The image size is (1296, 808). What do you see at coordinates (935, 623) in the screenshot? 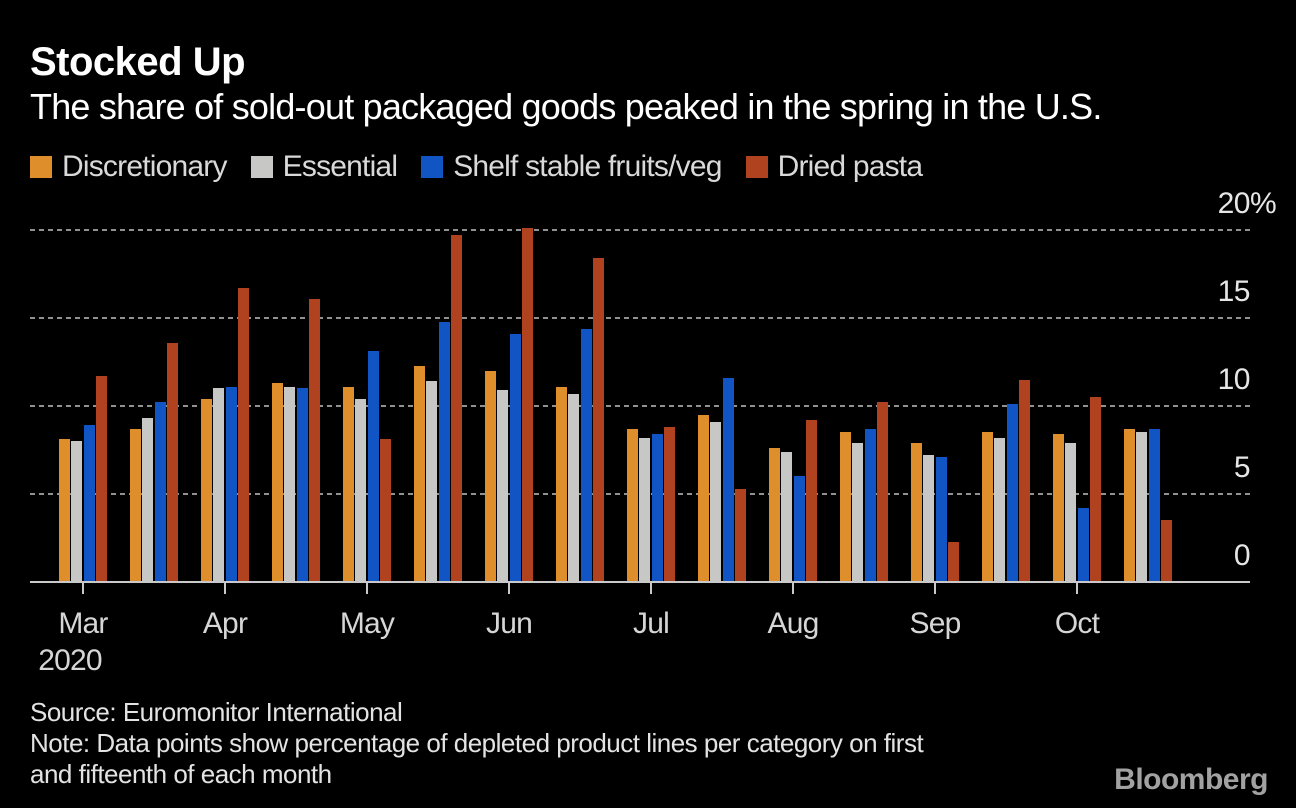
I see `x-axis-label-sep: Sep` at bounding box center [935, 623].